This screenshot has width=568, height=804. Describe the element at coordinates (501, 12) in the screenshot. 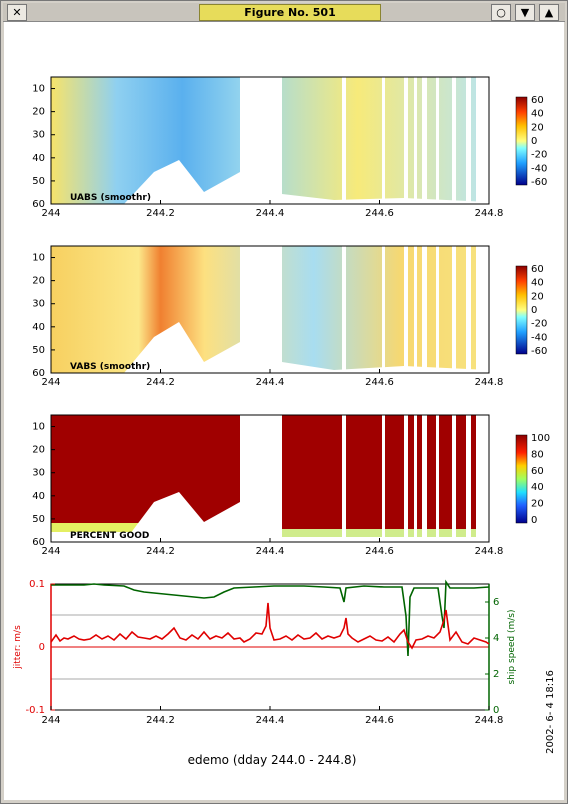

I see `circle-icon: ○` at that location.